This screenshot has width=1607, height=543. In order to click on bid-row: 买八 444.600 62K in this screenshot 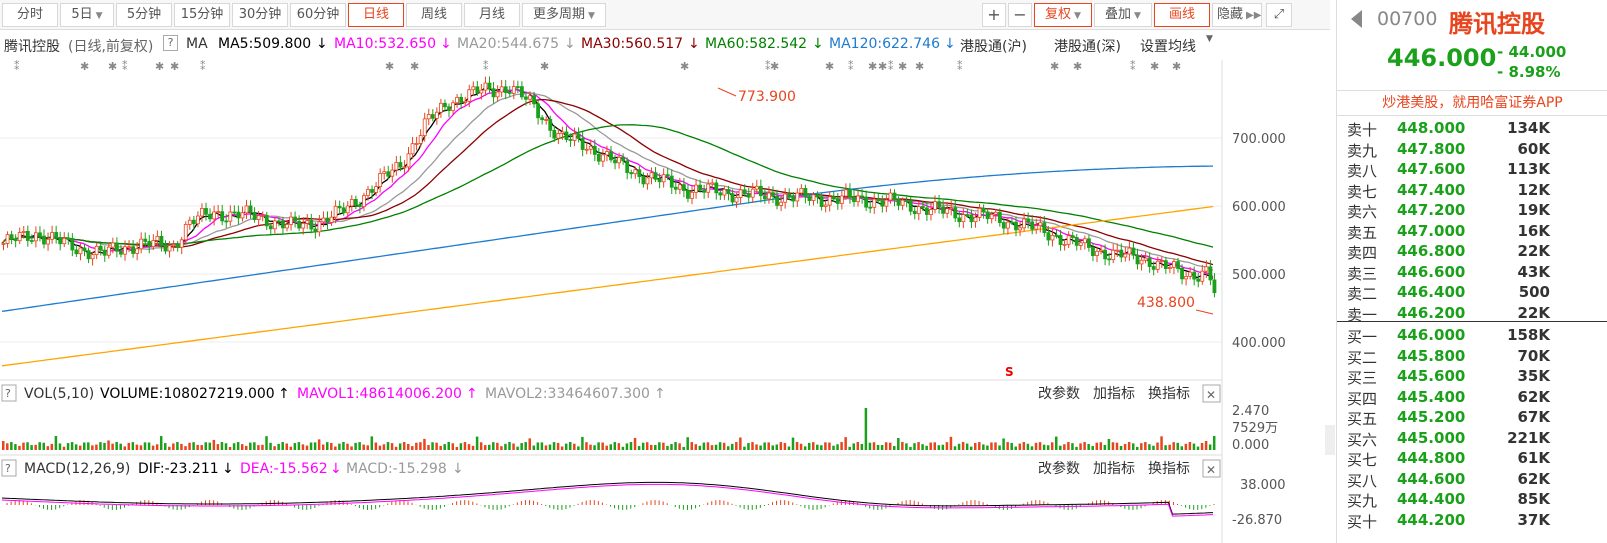, I will do `click(1472, 480)`.